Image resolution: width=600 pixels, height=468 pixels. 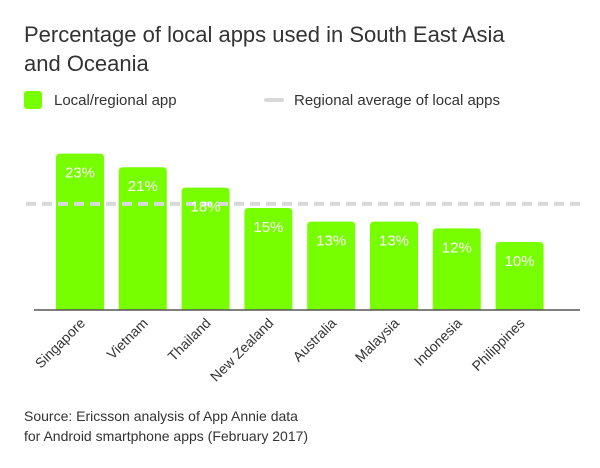 I want to click on tick-label-indonesia: Indonesia, so click(x=438, y=342).